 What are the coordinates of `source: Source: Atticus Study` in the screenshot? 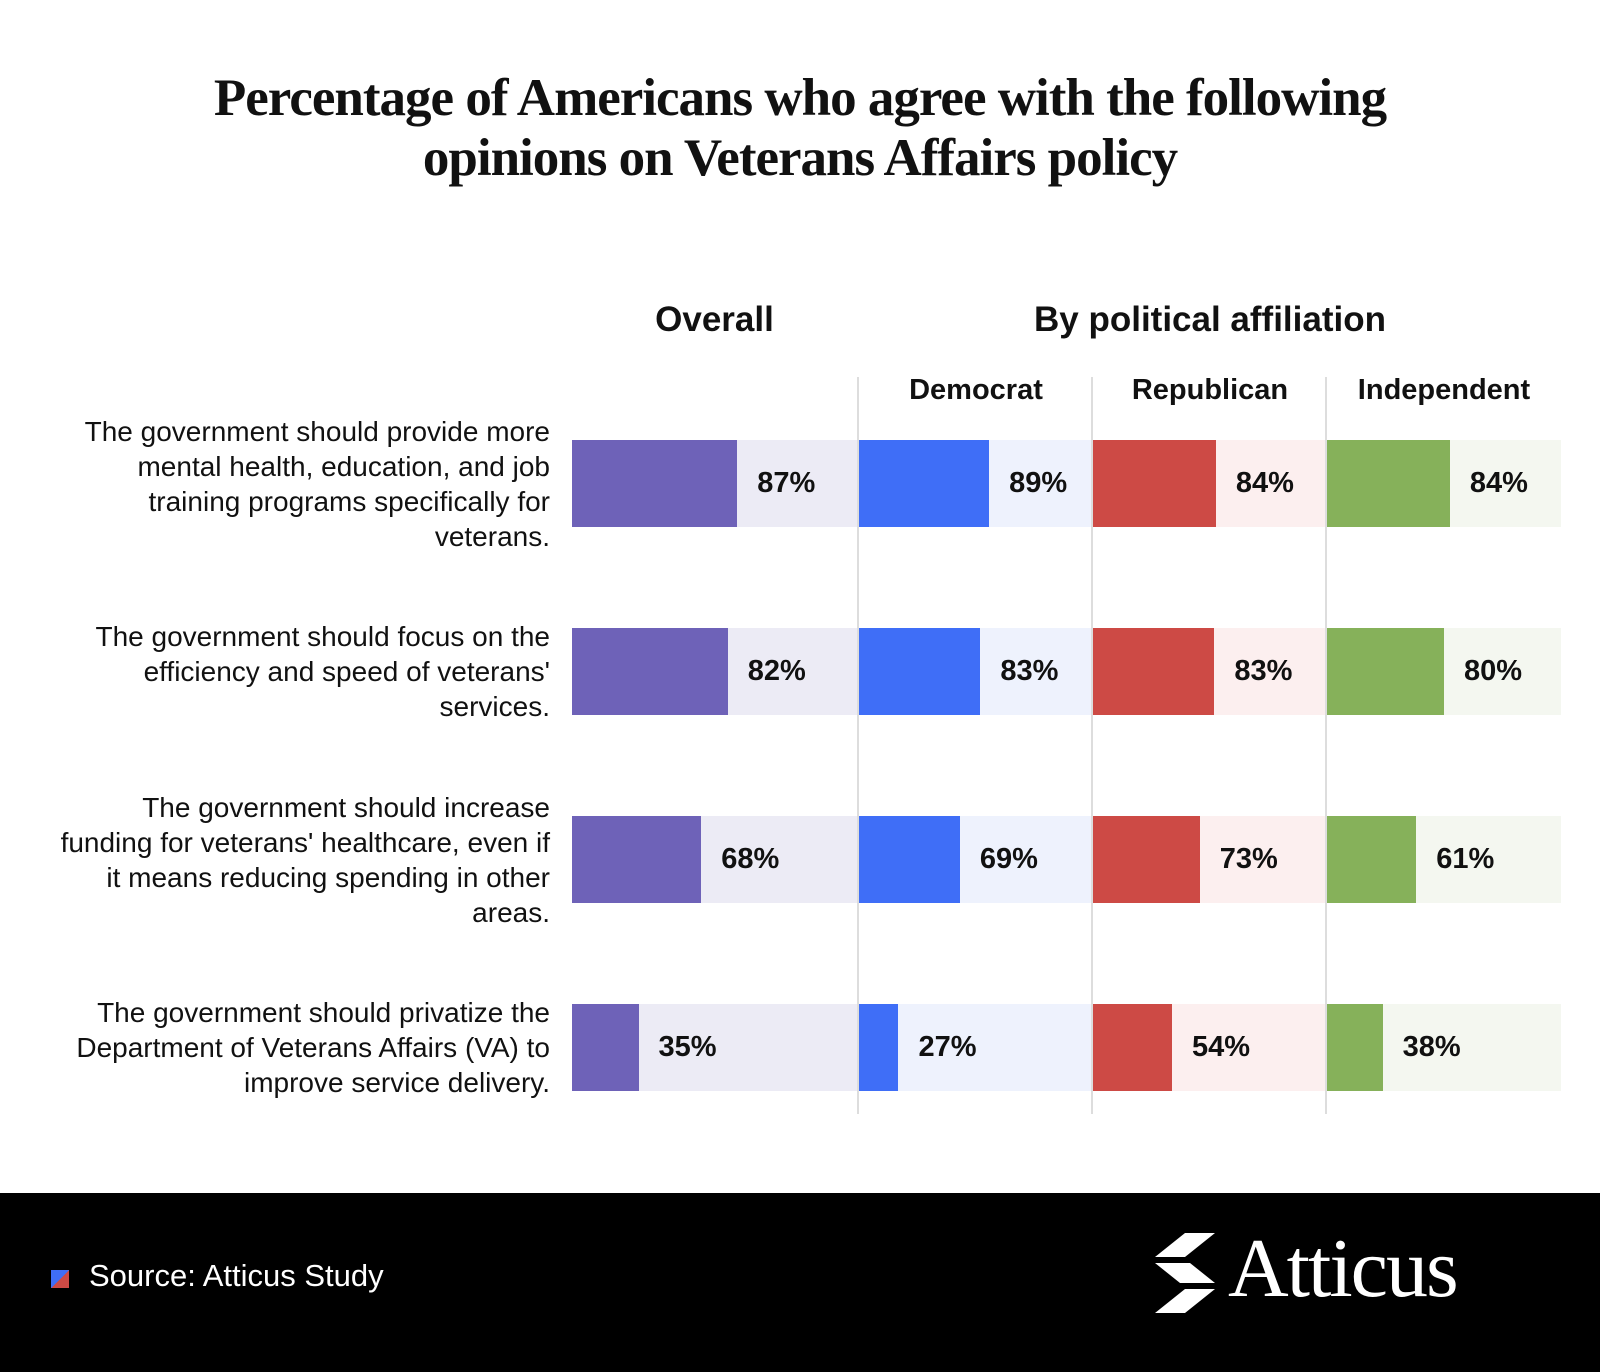 It's located at (236, 1275).